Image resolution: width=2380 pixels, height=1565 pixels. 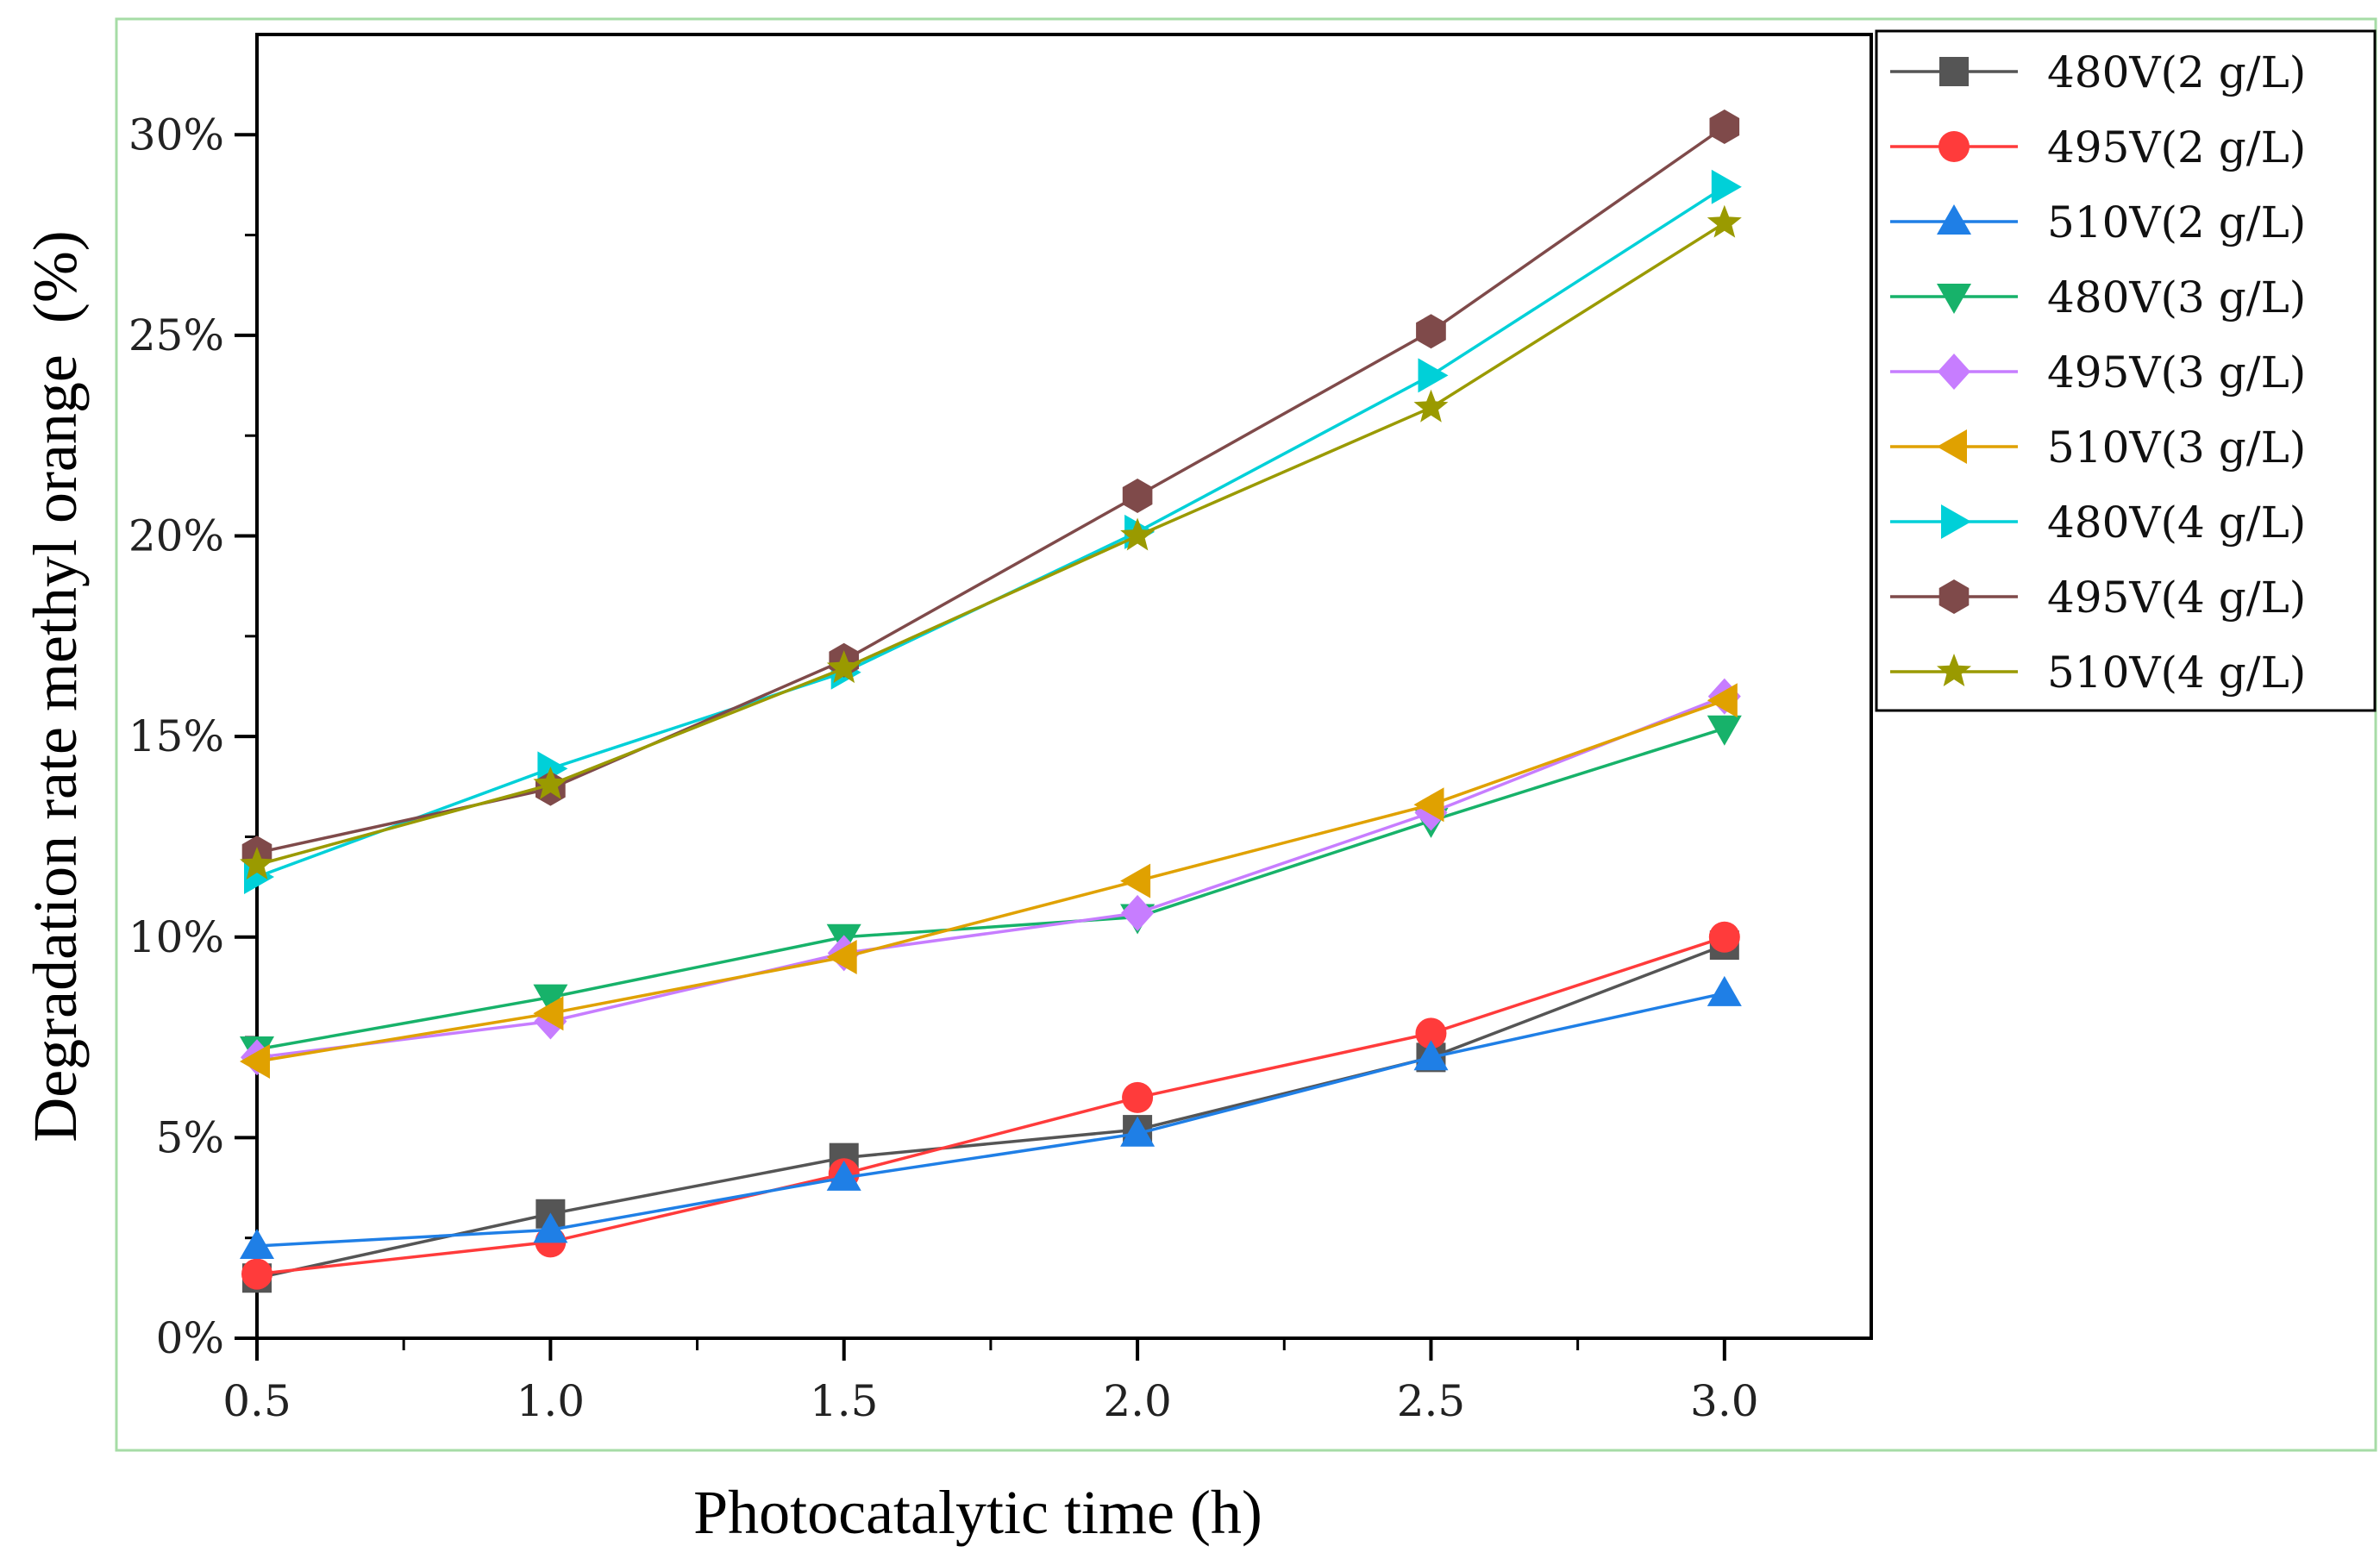 What do you see at coordinates (2177, 297) in the screenshot?
I see `legend-label: 480V(3 g/L)` at bounding box center [2177, 297].